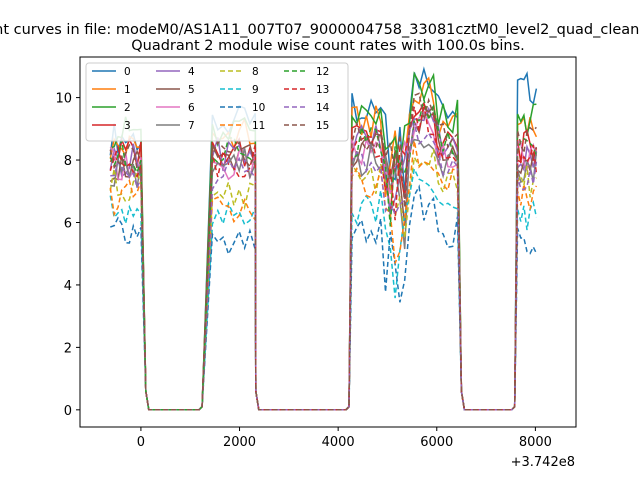 The height and width of the screenshot is (480, 640). What do you see at coordinates (68, 161) in the screenshot?
I see `y-tick-label: 8` at bounding box center [68, 161].